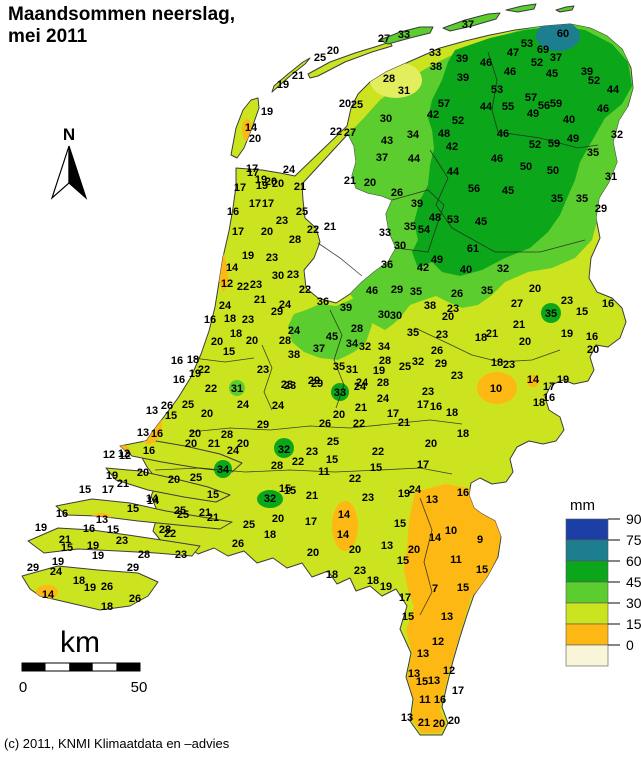 Image resolution: width=641 pixels, height=760 pixels. I want to click on station-value: 39, so click(463, 78).